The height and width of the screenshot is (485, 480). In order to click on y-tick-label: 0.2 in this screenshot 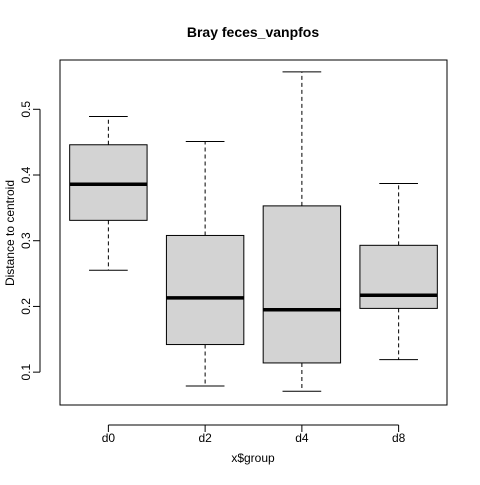, I will do `click(26, 306)`.